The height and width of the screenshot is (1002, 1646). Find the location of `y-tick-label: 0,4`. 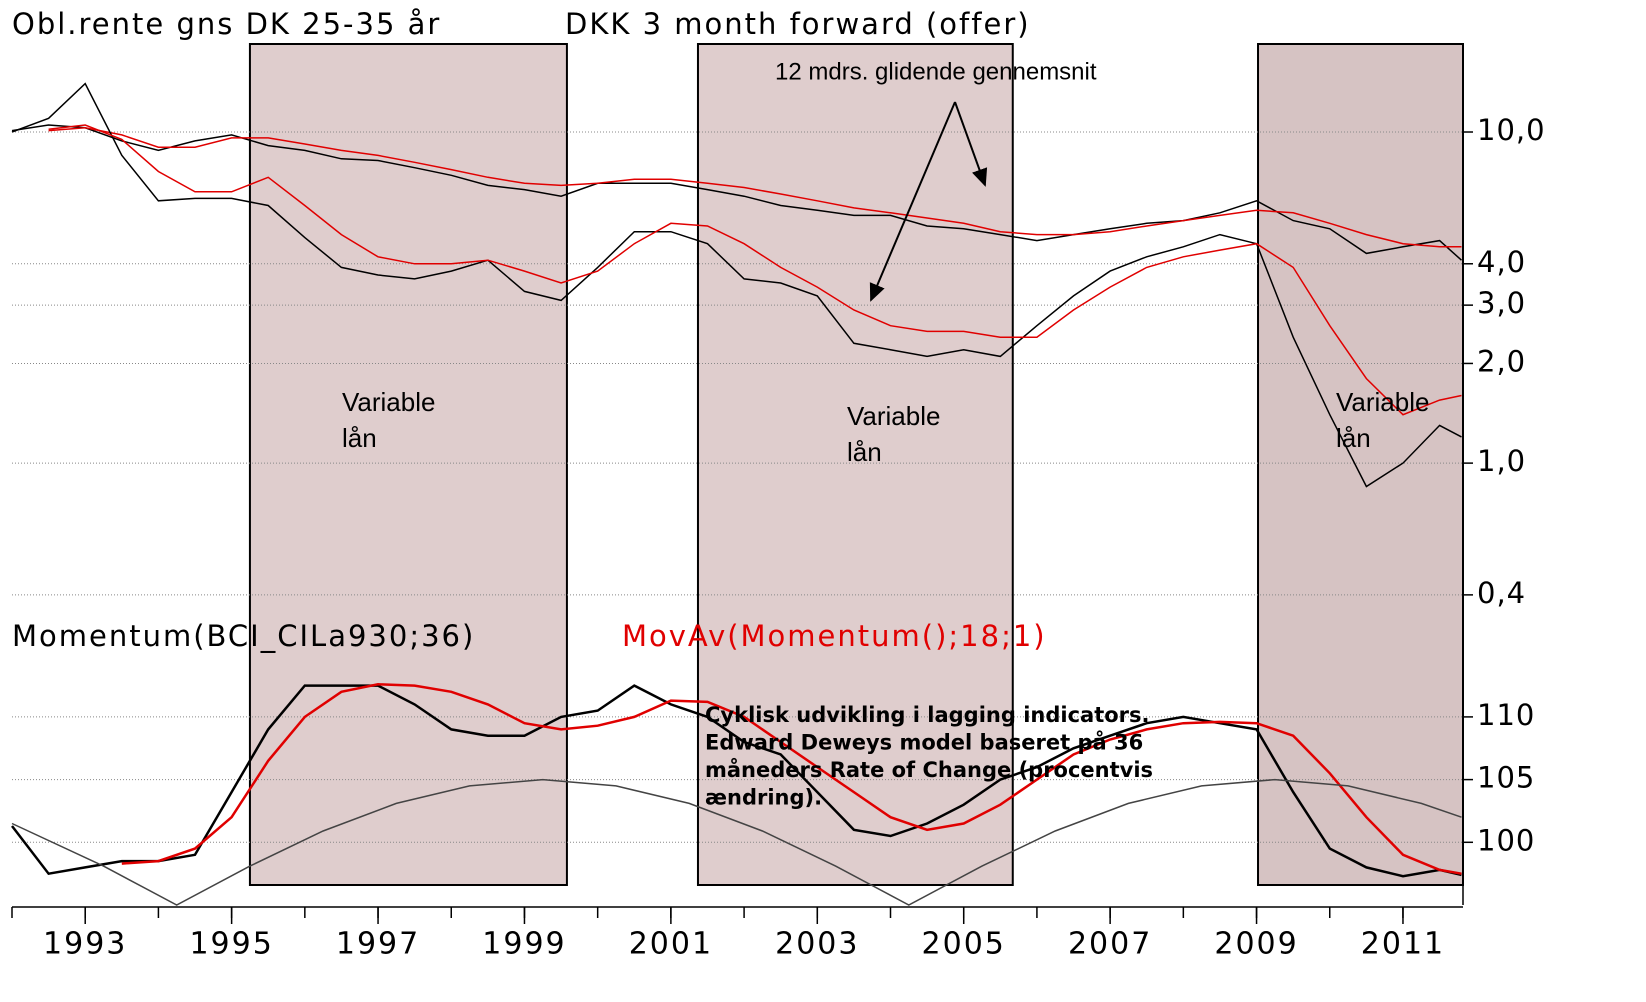

y-tick-label: 0,4 is located at coordinates (1501, 593).